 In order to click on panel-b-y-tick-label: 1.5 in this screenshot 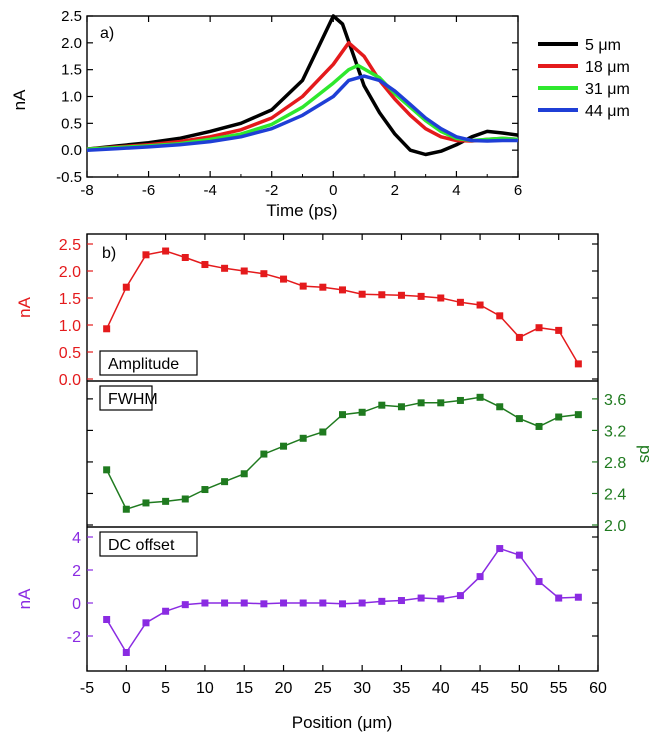, I will do `click(70, 299)`.